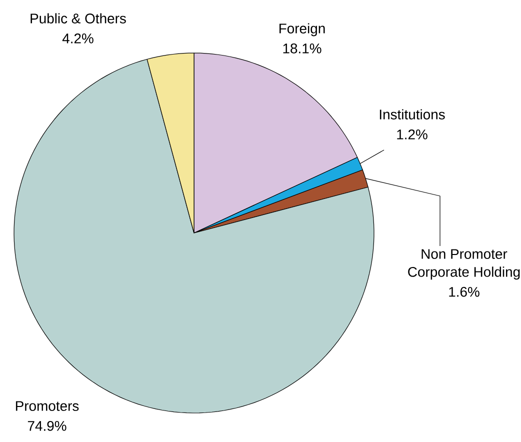 The height and width of the screenshot is (442, 521). Describe the element at coordinates (302, 48) in the screenshot. I see `data-label: 18.1%` at that location.